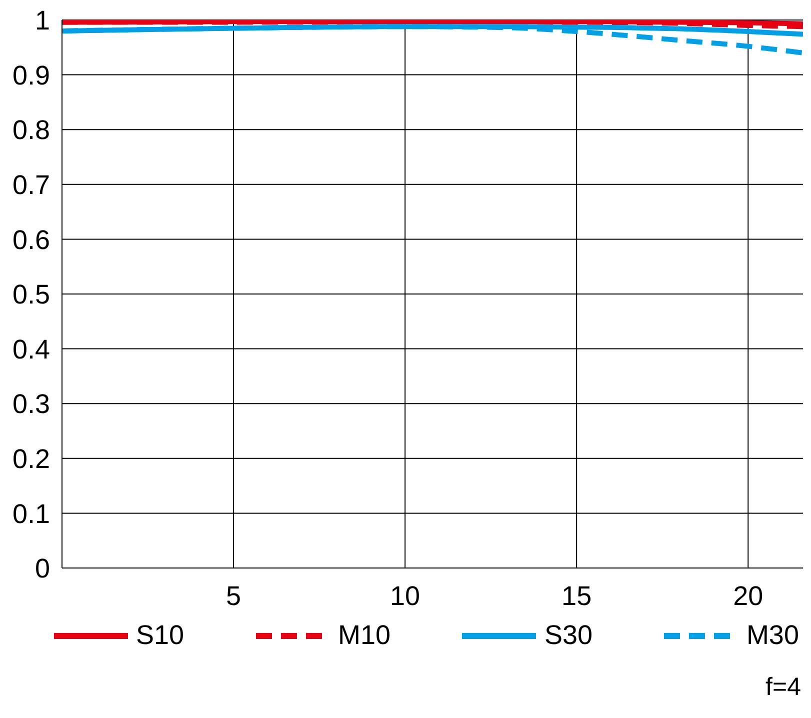 Image resolution: width=811 pixels, height=718 pixels. Describe the element at coordinates (31, 349) in the screenshot. I see `y-tick-label: 0.4` at that location.